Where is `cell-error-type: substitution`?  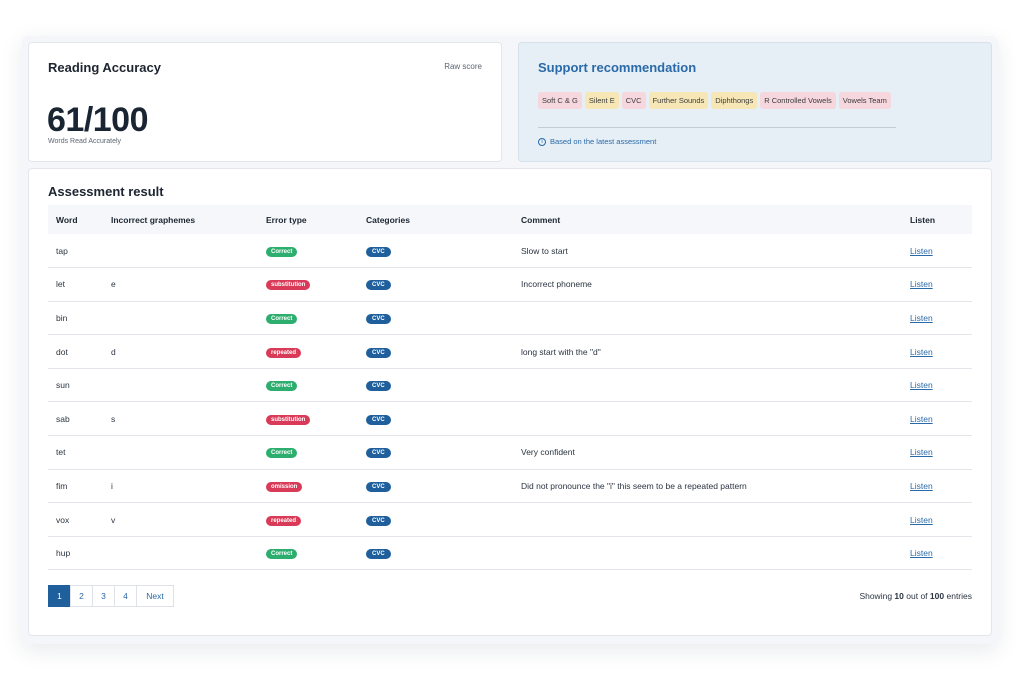 cell-error-type: substitution is located at coordinates (316, 419).